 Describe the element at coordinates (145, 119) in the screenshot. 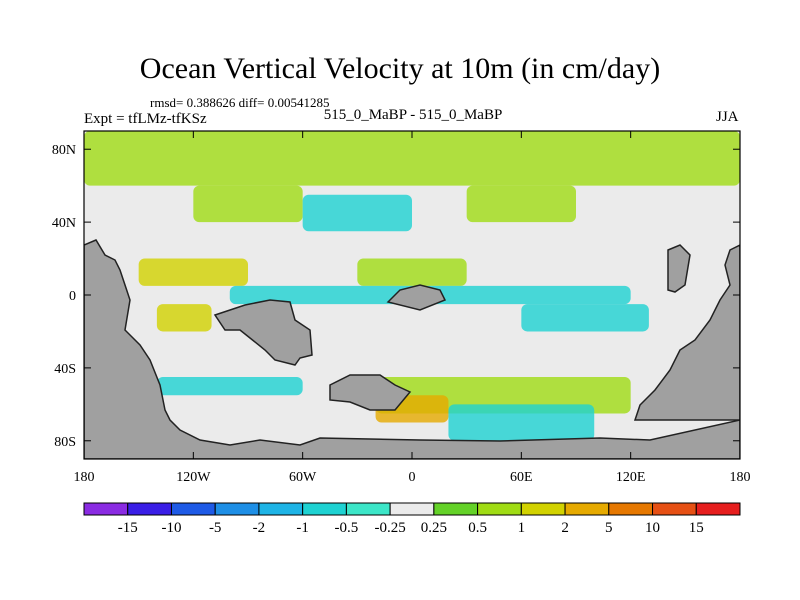

I see `experiment-label: Expt = tfLMz-tfKSz` at that location.